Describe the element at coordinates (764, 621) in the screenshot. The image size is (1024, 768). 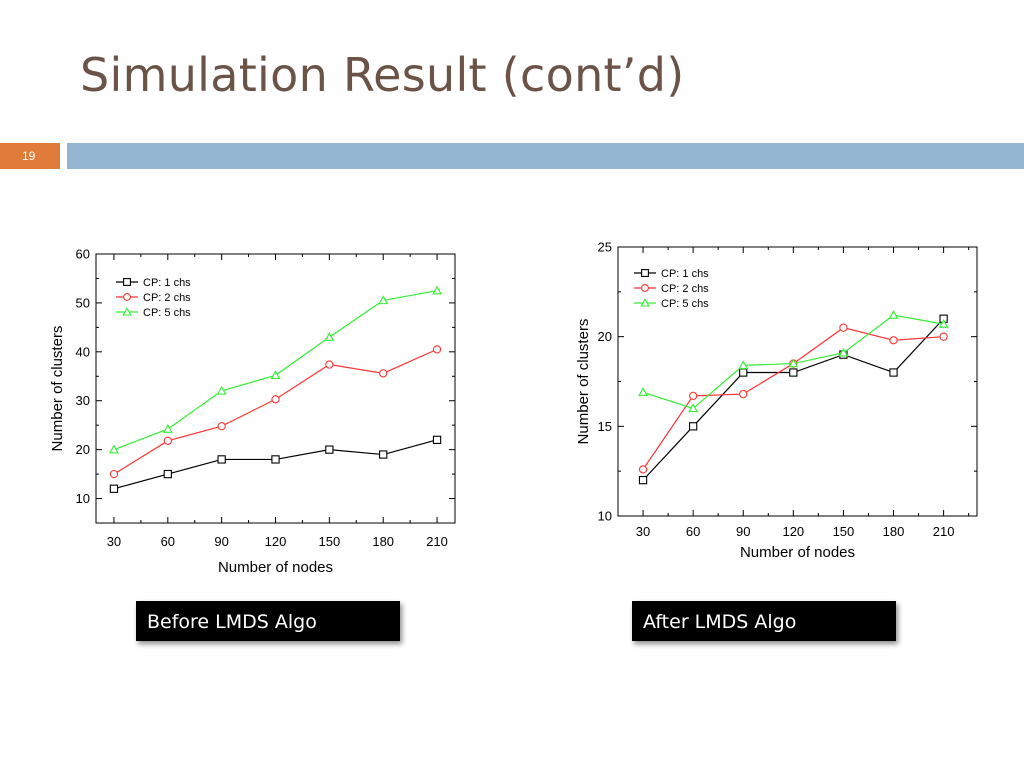
I see `caption-after-lmds: After LMDS Algo` at that location.